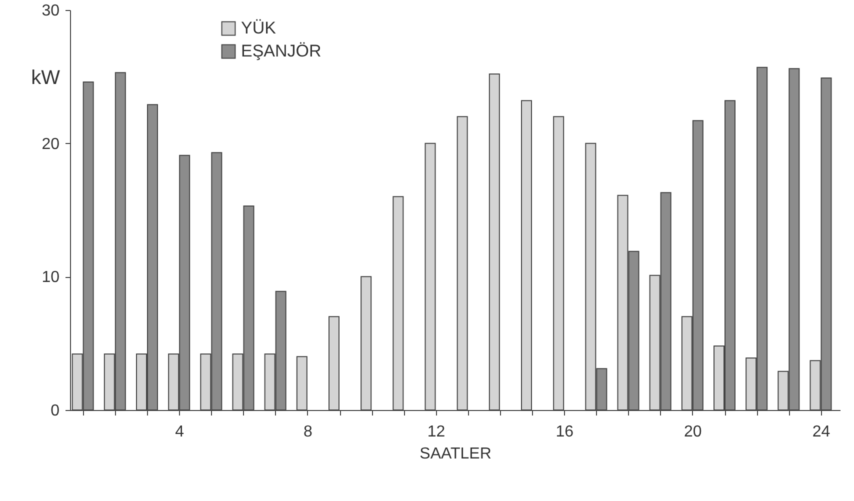  Describe the element at coordinates (436, 432) in the screenshot. I see `x-tick-label: 12` at that location.